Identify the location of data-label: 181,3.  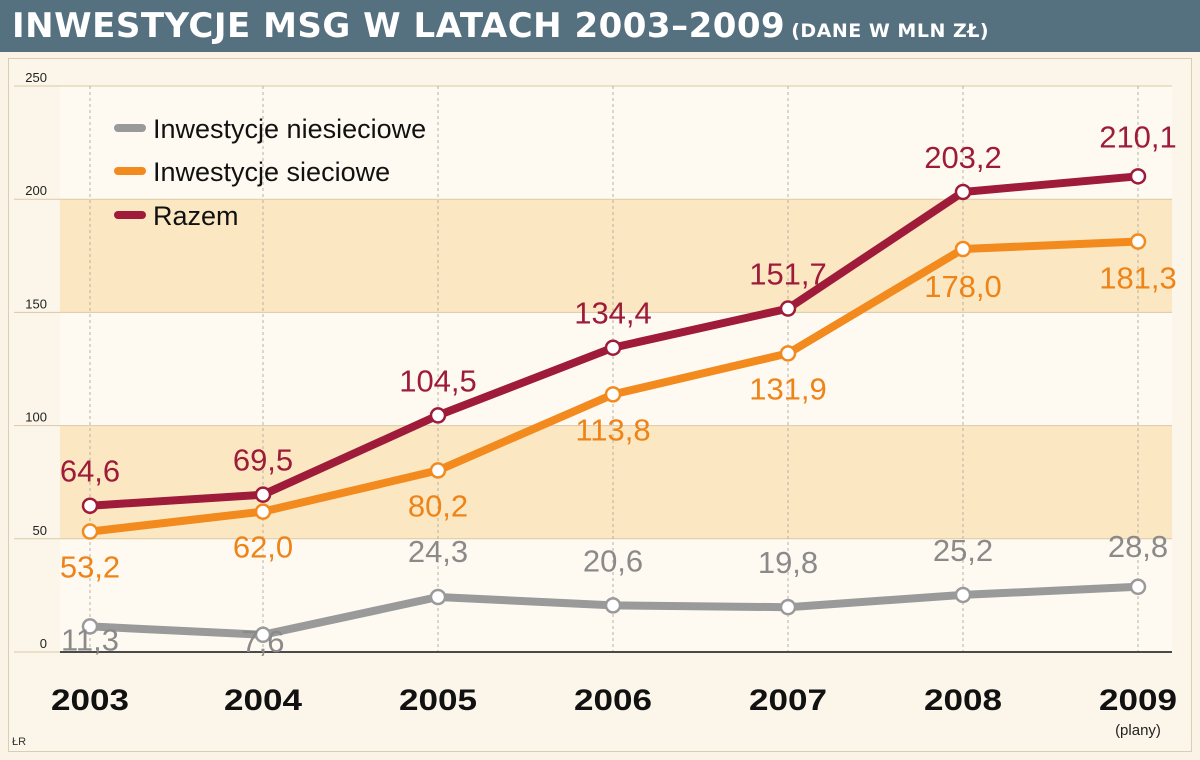
(1138, 278).